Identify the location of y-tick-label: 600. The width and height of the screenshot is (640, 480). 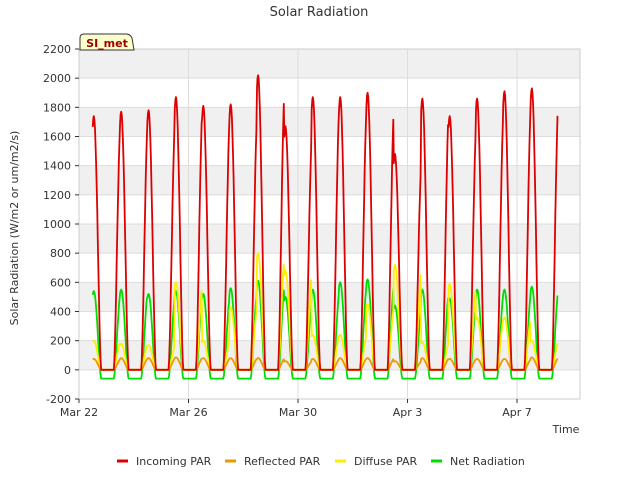
(60, 282).